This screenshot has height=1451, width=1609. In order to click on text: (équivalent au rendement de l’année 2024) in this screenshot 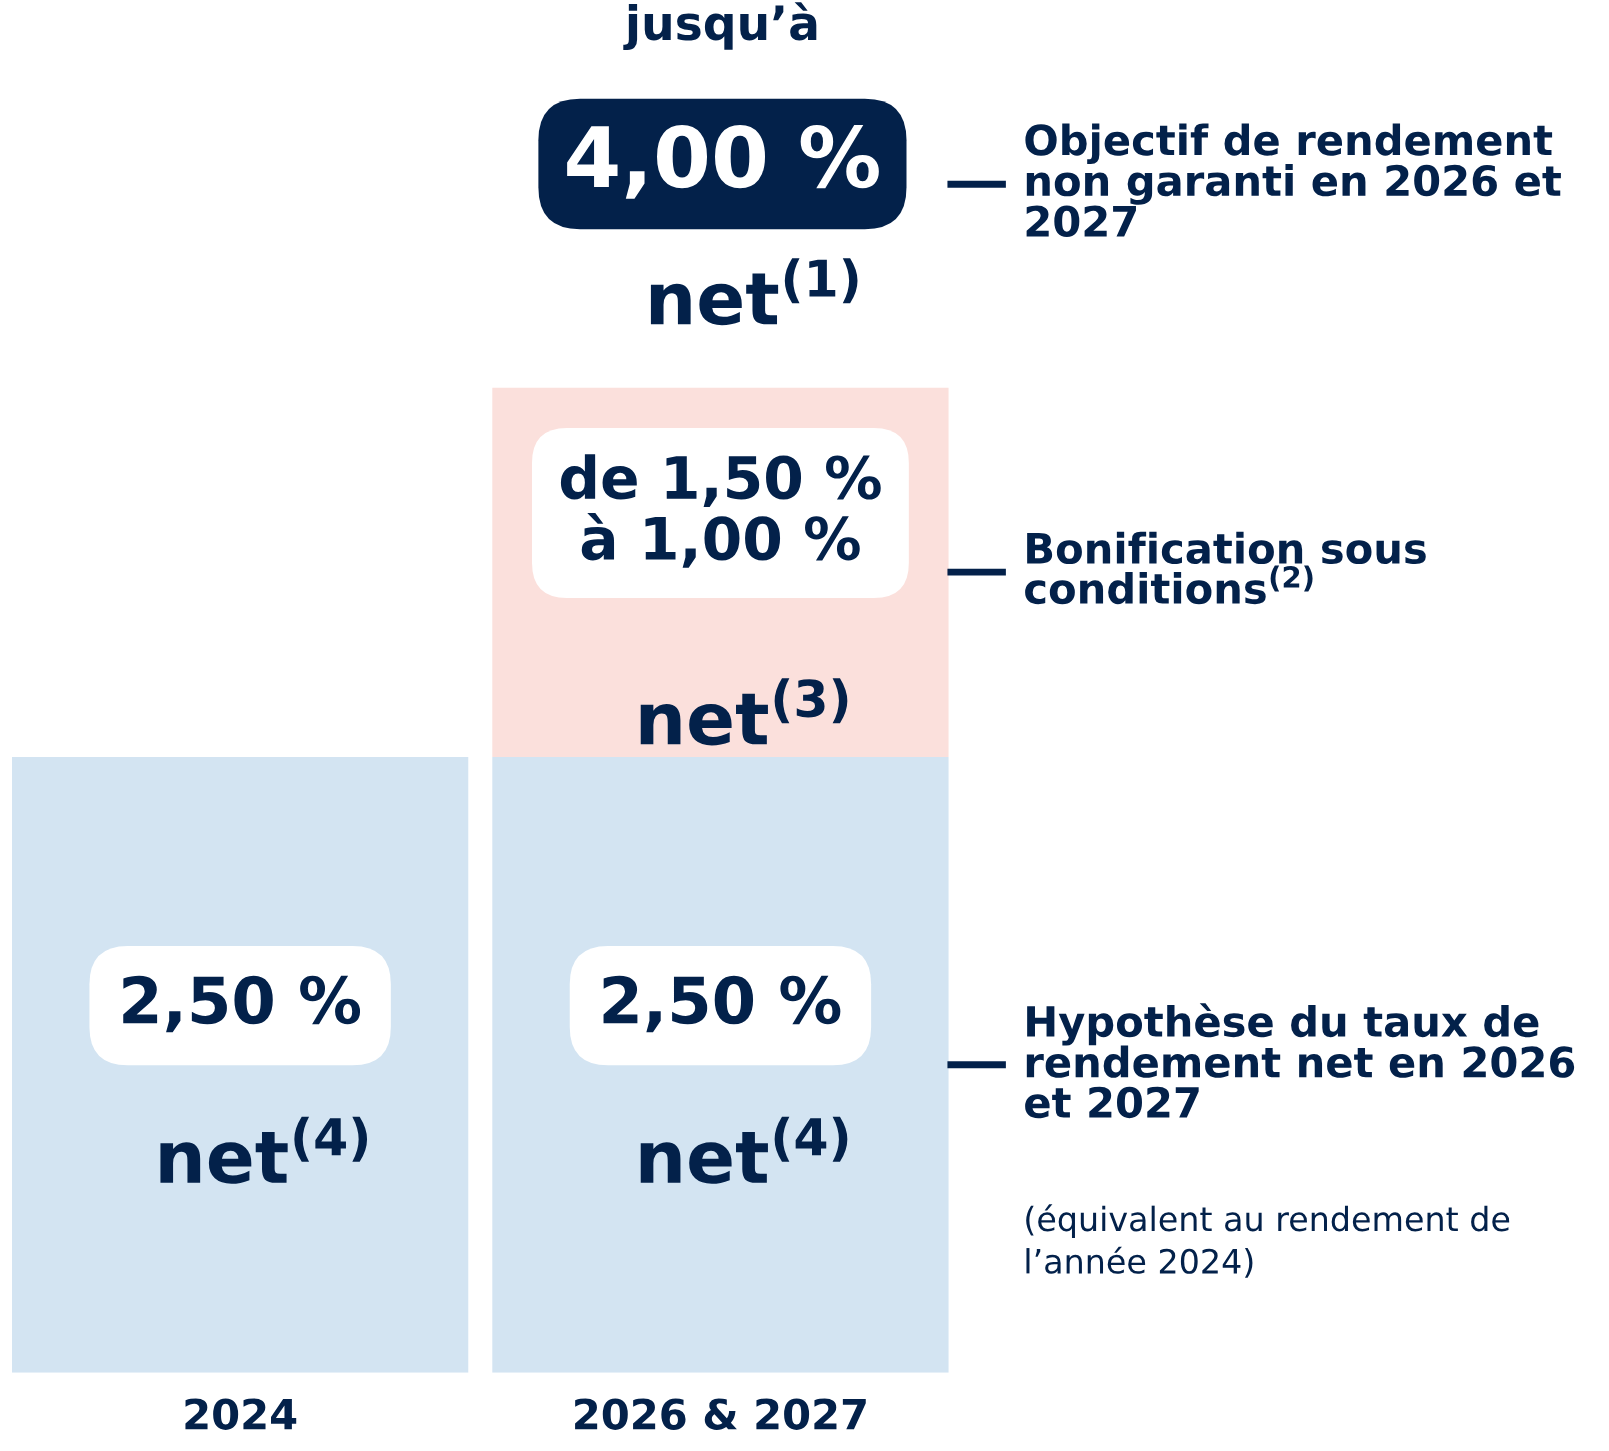, I will do `click(1268, 1241)`.